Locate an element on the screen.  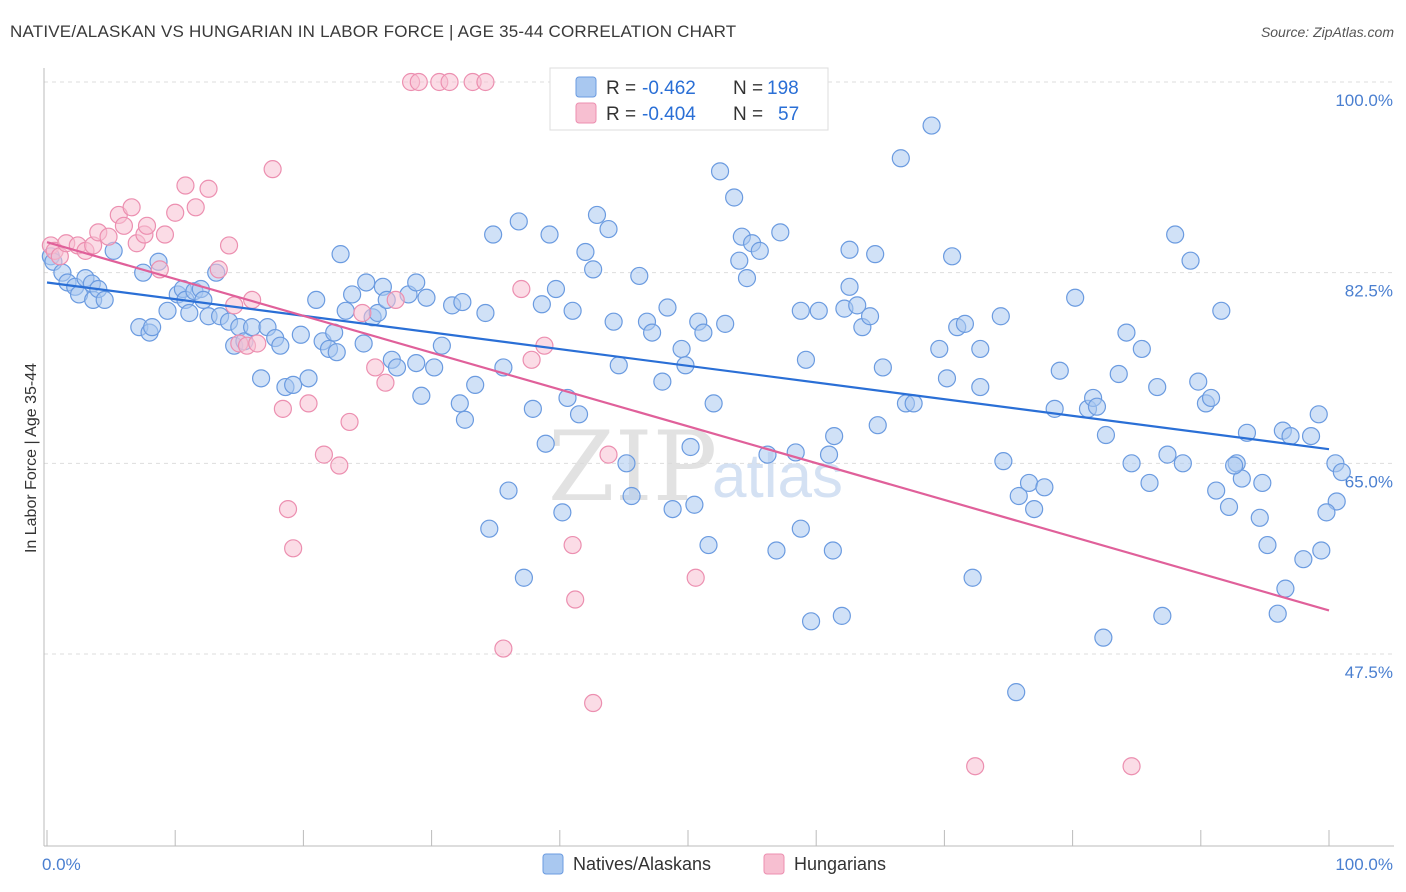
legend-n-value-2: 57 is located at coordinates (788, 114).